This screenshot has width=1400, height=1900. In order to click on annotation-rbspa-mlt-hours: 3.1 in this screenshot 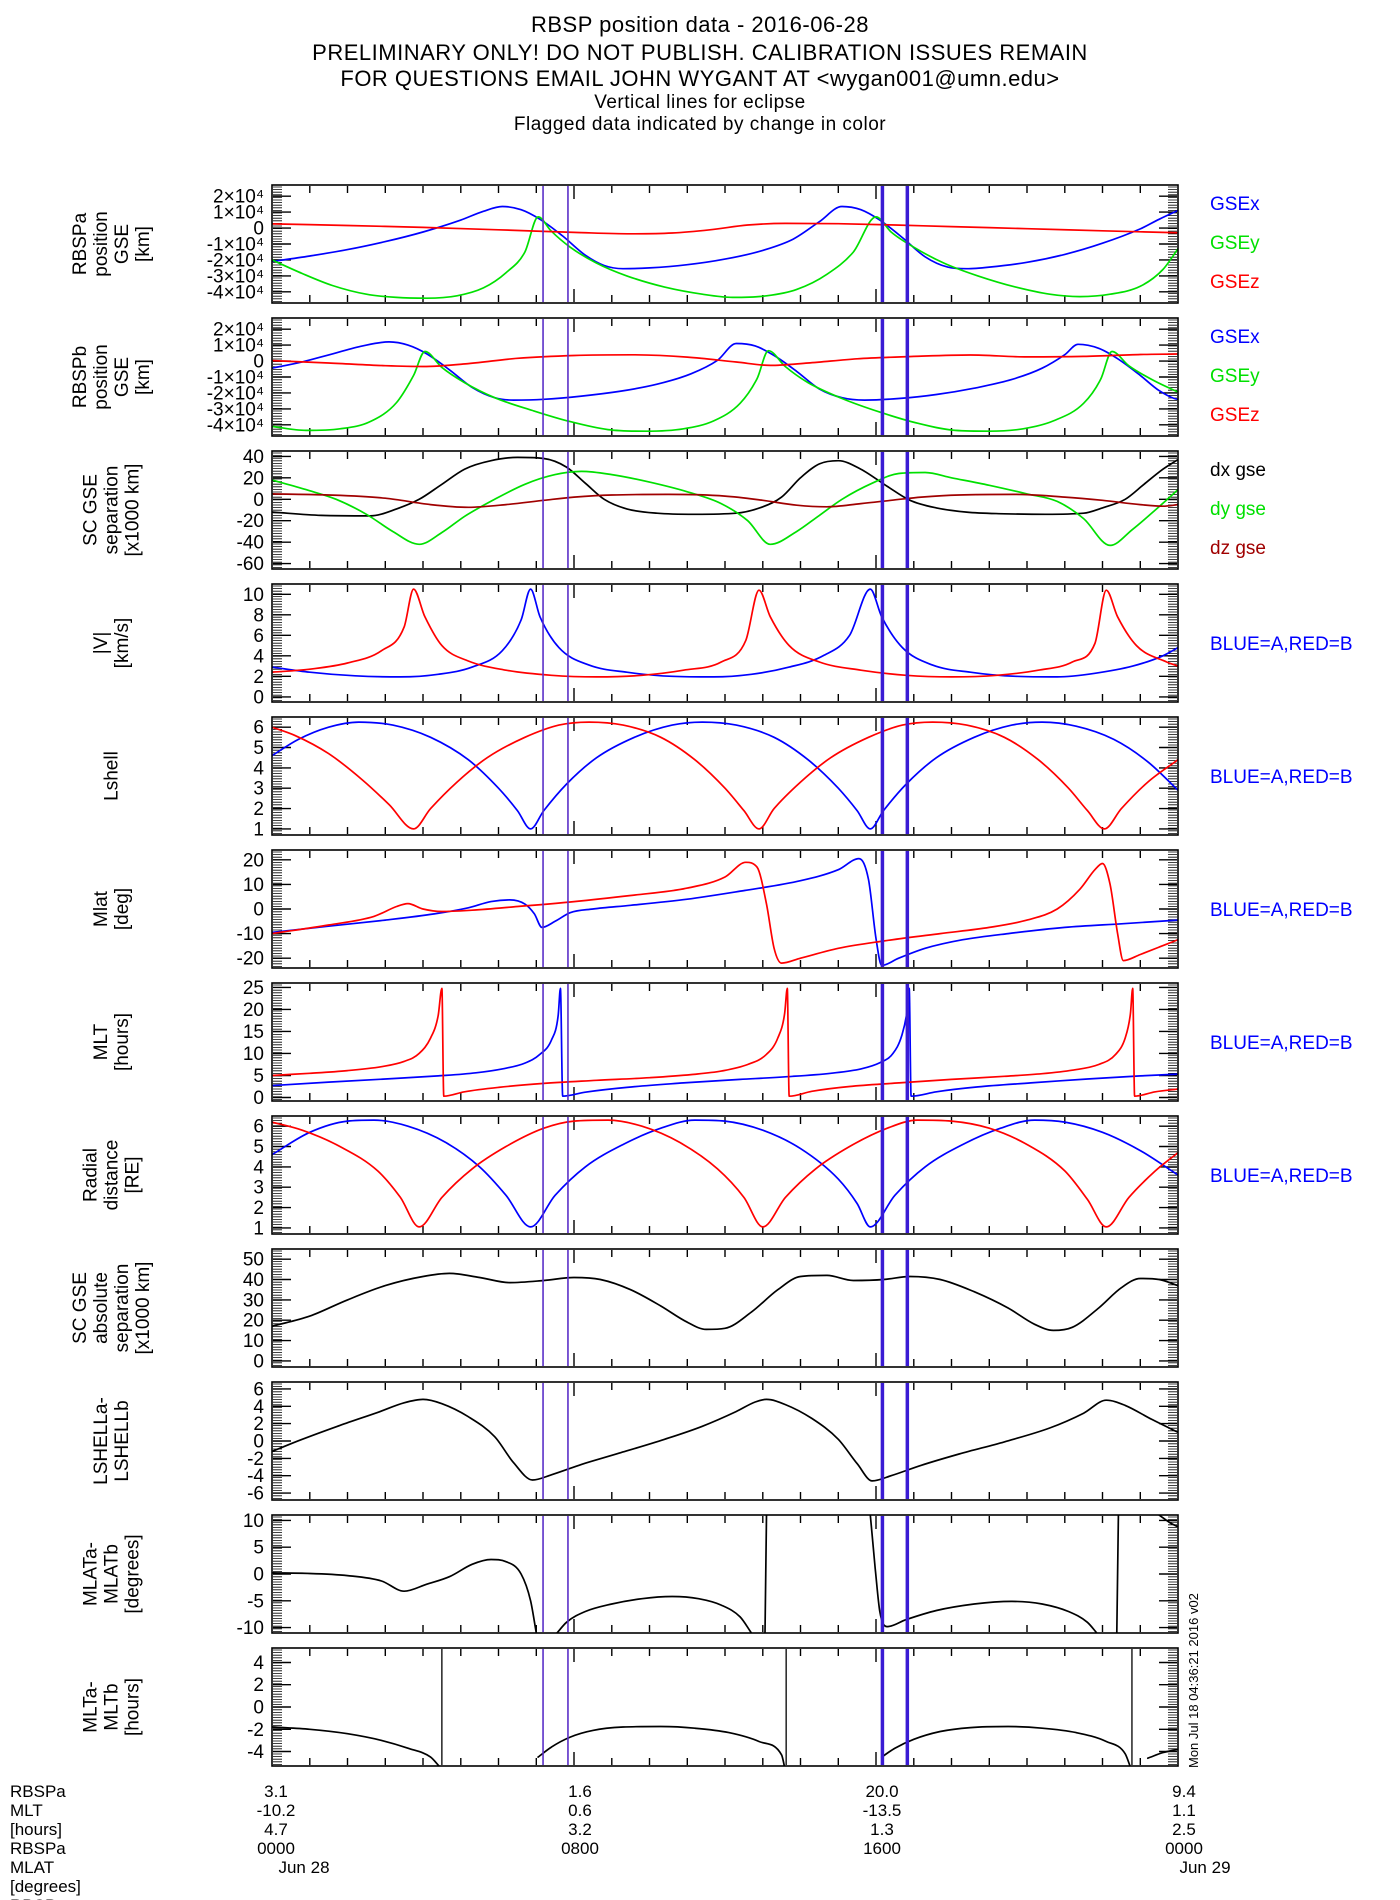, I will do `click(276, 1791)`.